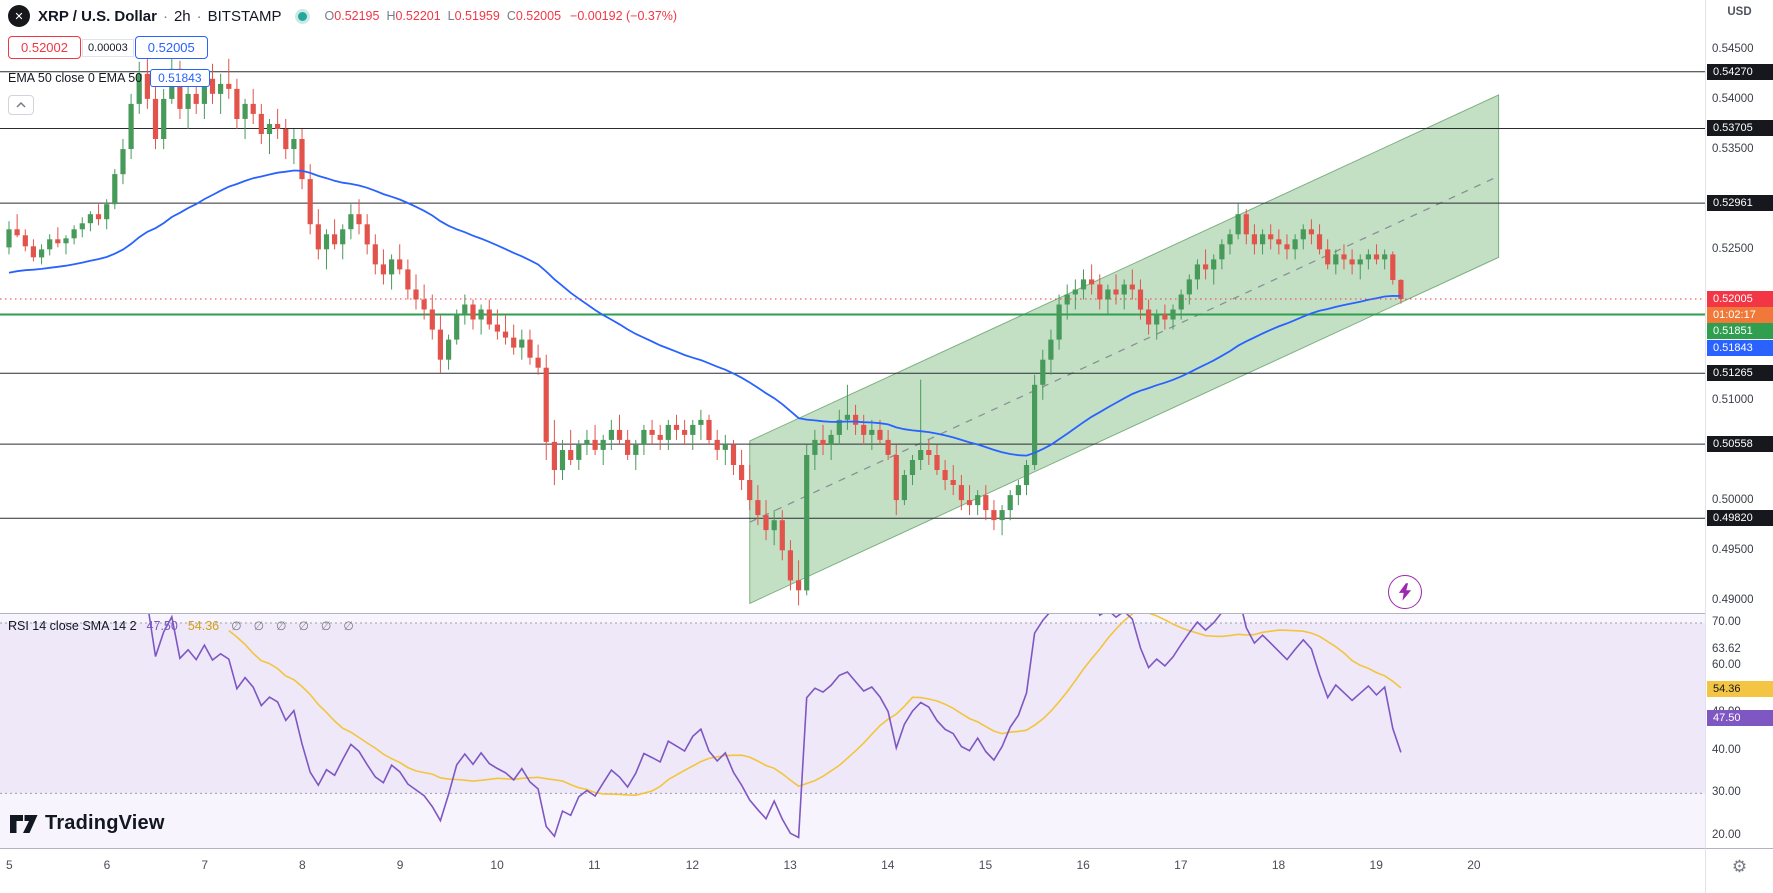  What do you see at coordinates (1405, 592) in the screenshot?
I see `lightning-button` at bounding box center [1405, 592].